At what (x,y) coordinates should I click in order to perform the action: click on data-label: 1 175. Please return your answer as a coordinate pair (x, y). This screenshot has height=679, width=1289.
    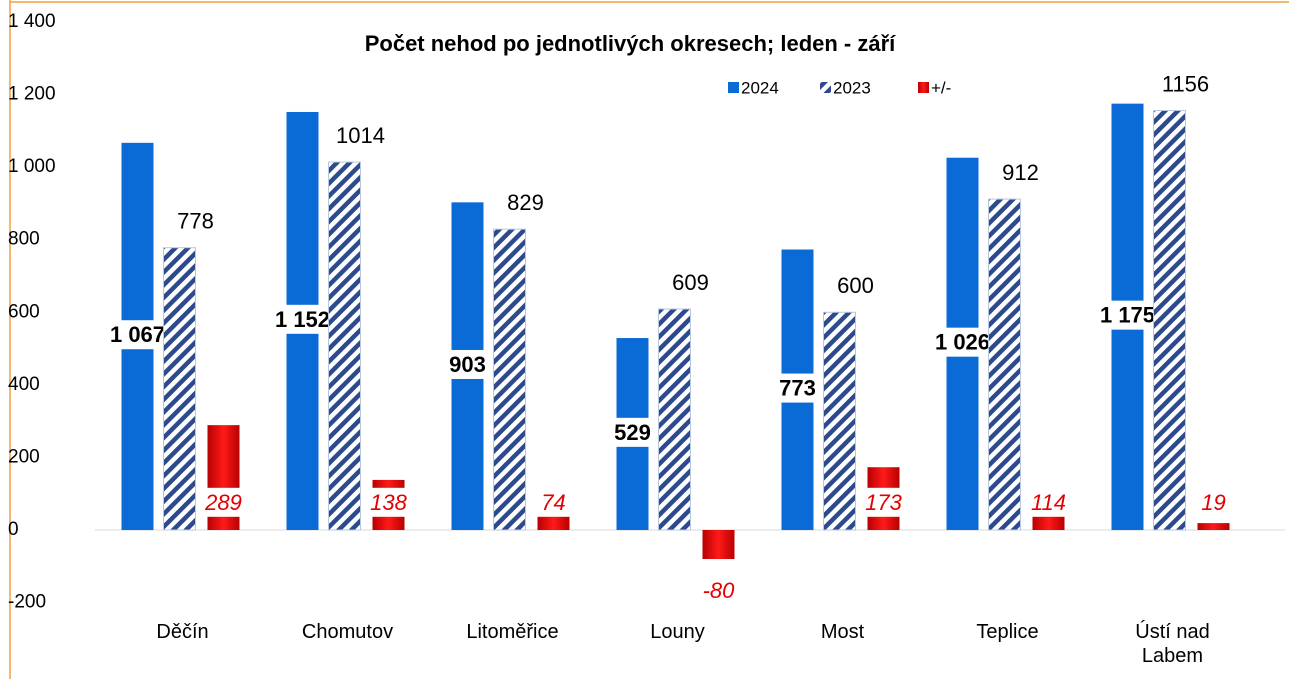
    Looking at the image, I should click on (1127, 315).